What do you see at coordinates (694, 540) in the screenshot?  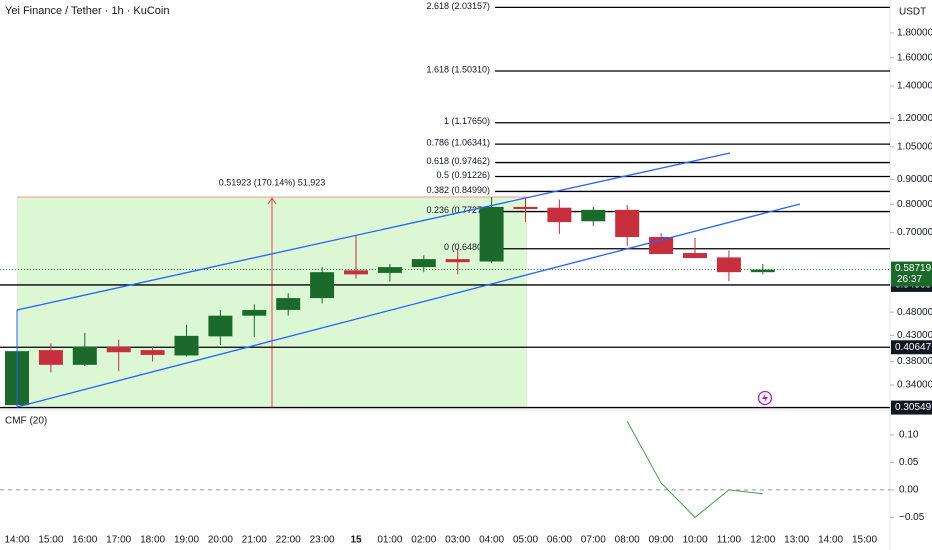 I see `x-tick-label: 10:00` at bounding box center [694, 540].